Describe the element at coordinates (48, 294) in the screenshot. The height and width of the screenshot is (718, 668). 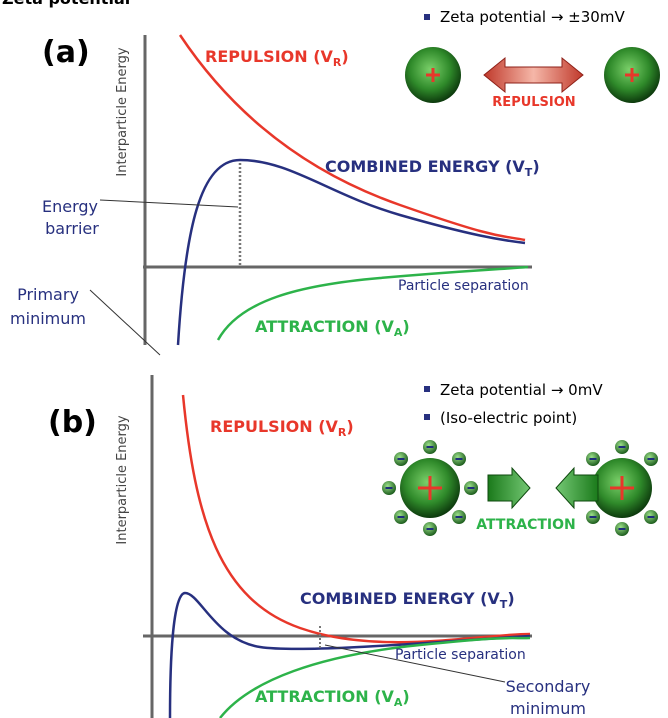
I see `annotation: Primary` at that location.